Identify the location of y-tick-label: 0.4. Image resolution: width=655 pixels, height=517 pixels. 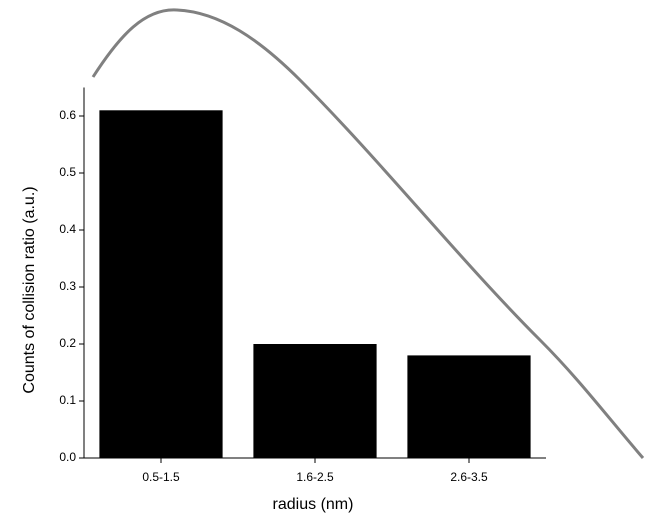
(67, 229).